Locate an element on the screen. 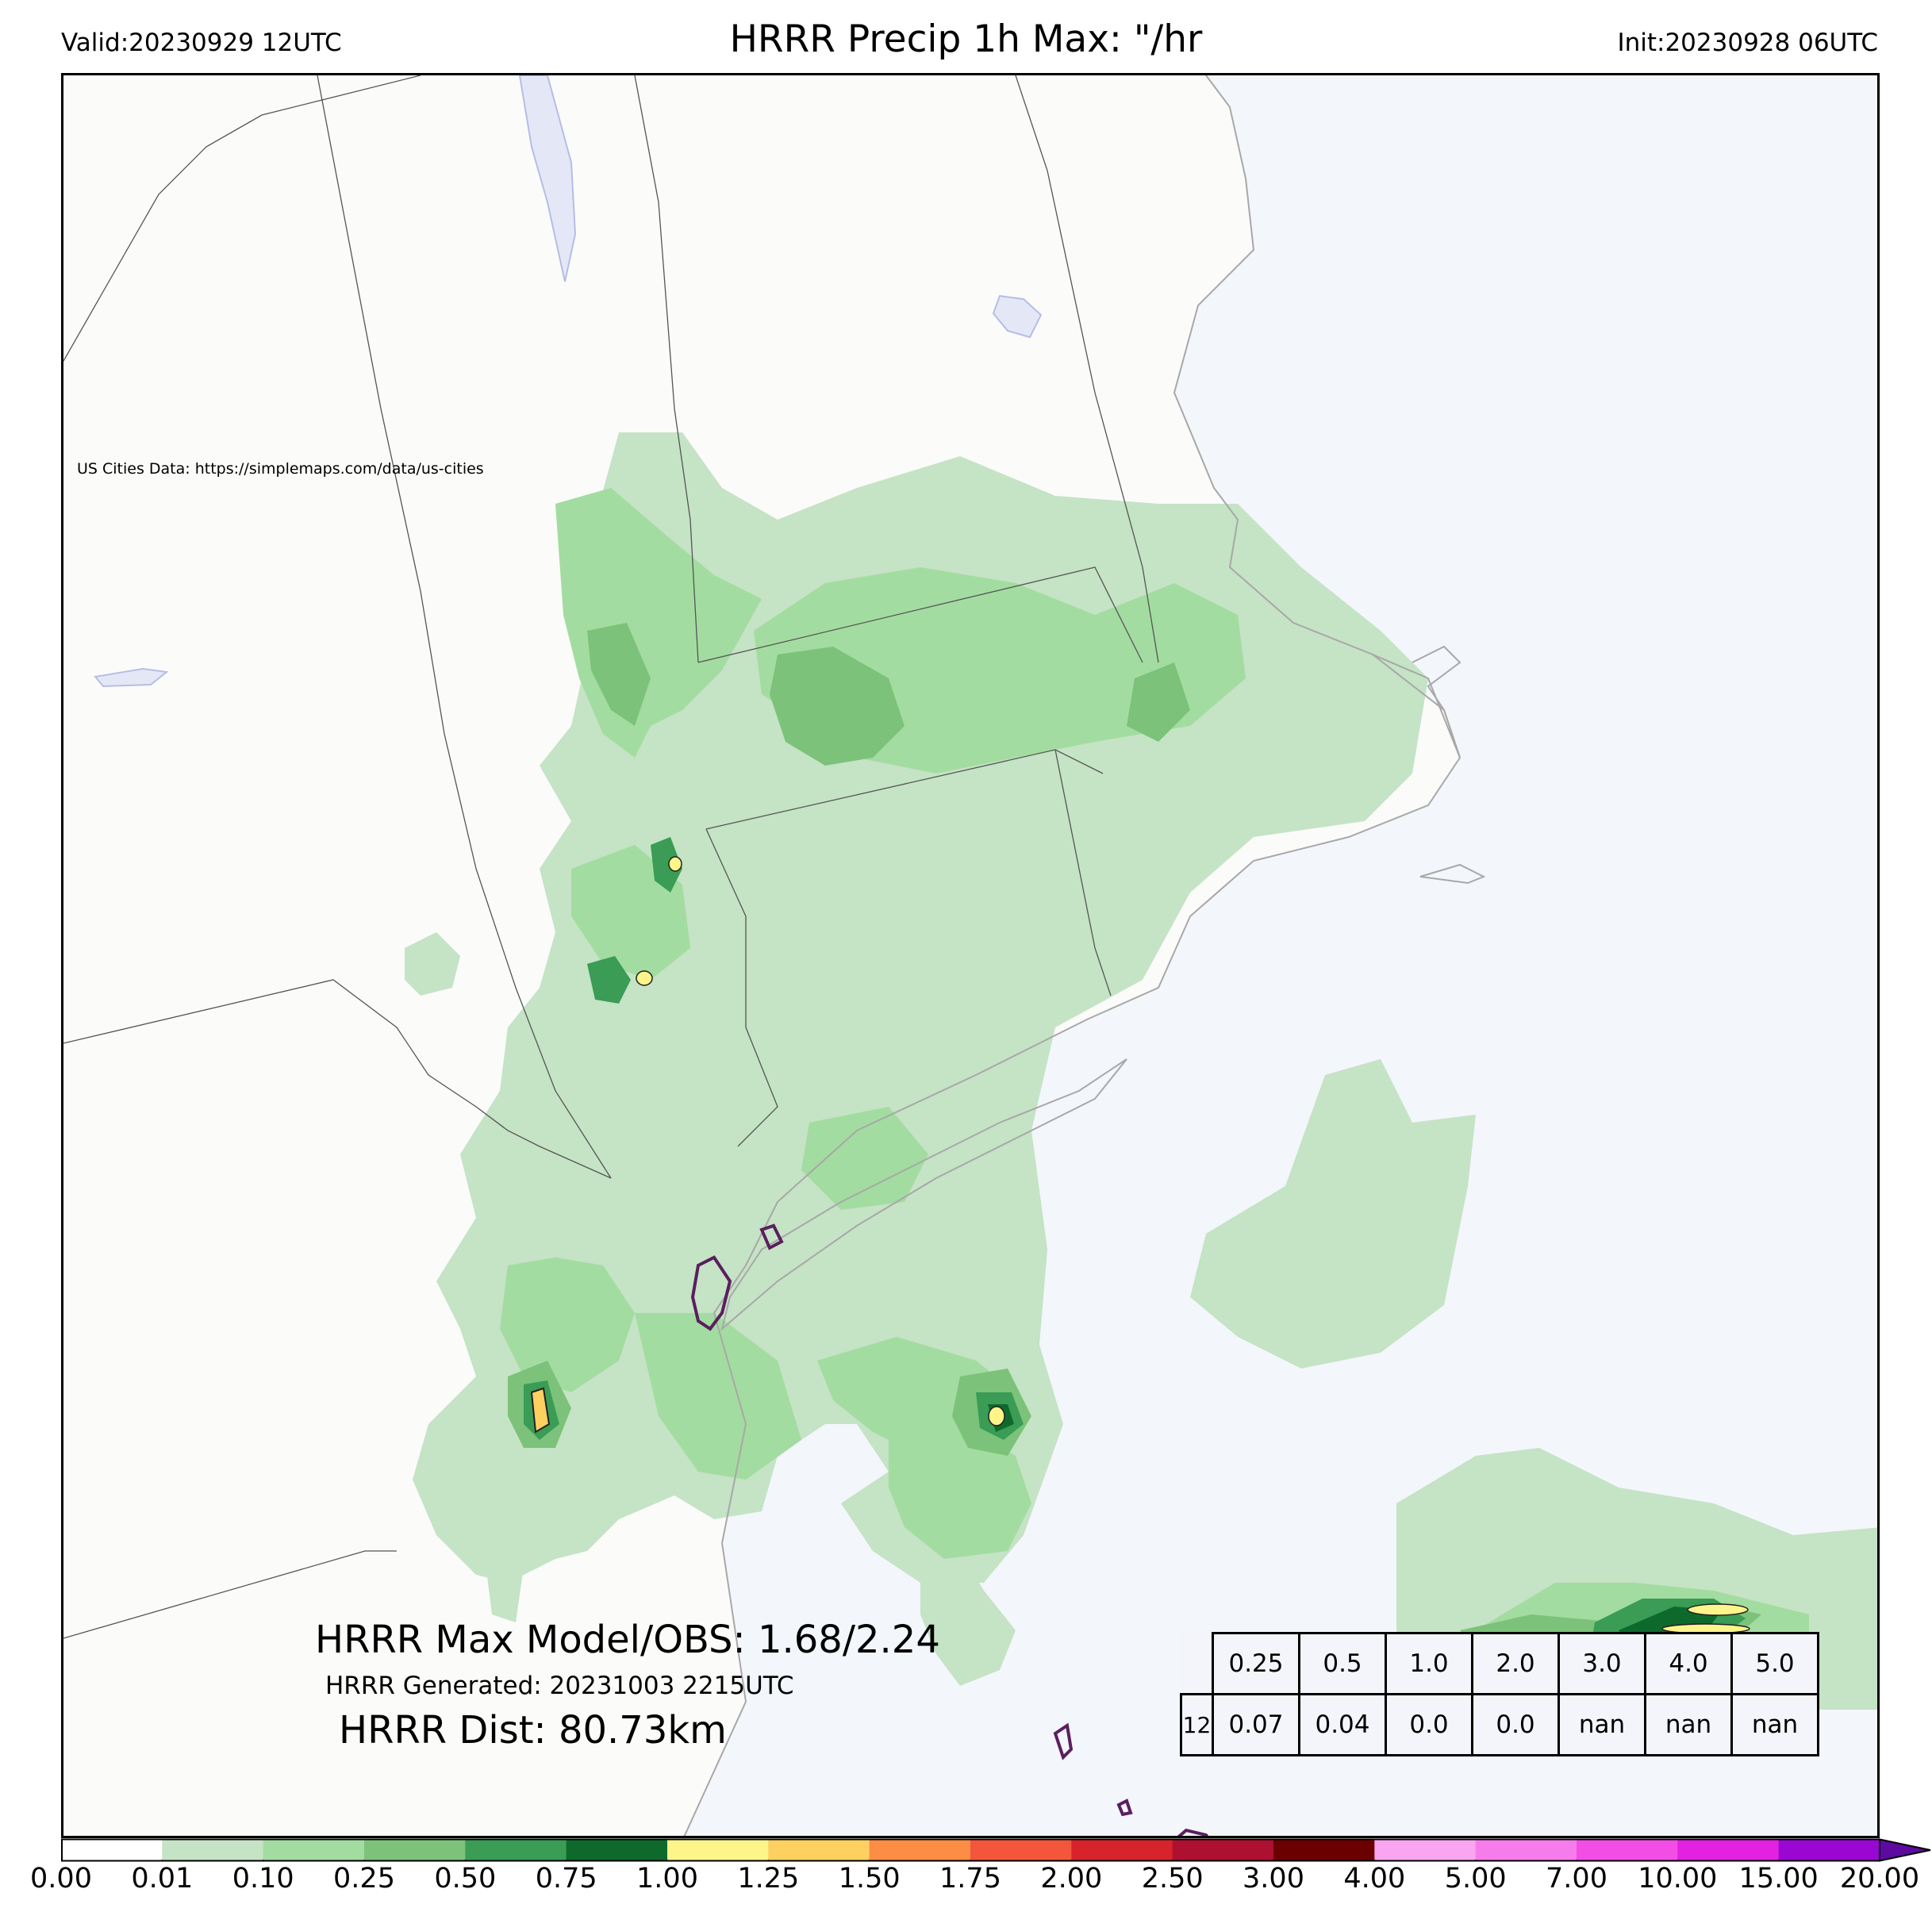  colorbar-tick-label: 0.10 is located at coordinates (263, 1879).